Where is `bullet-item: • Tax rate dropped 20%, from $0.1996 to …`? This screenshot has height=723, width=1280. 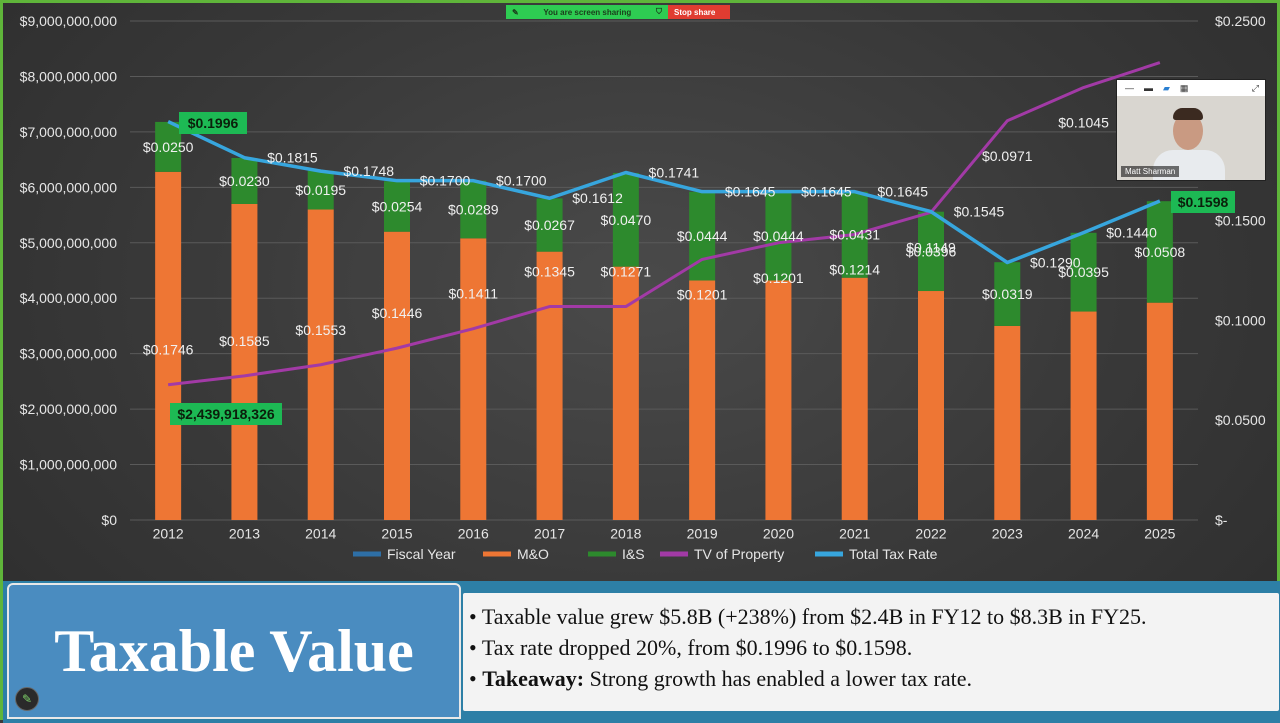 bullet-item: • Tax rate dropped 20%, from $0.1996 to … is located at coordinates (691, 647).